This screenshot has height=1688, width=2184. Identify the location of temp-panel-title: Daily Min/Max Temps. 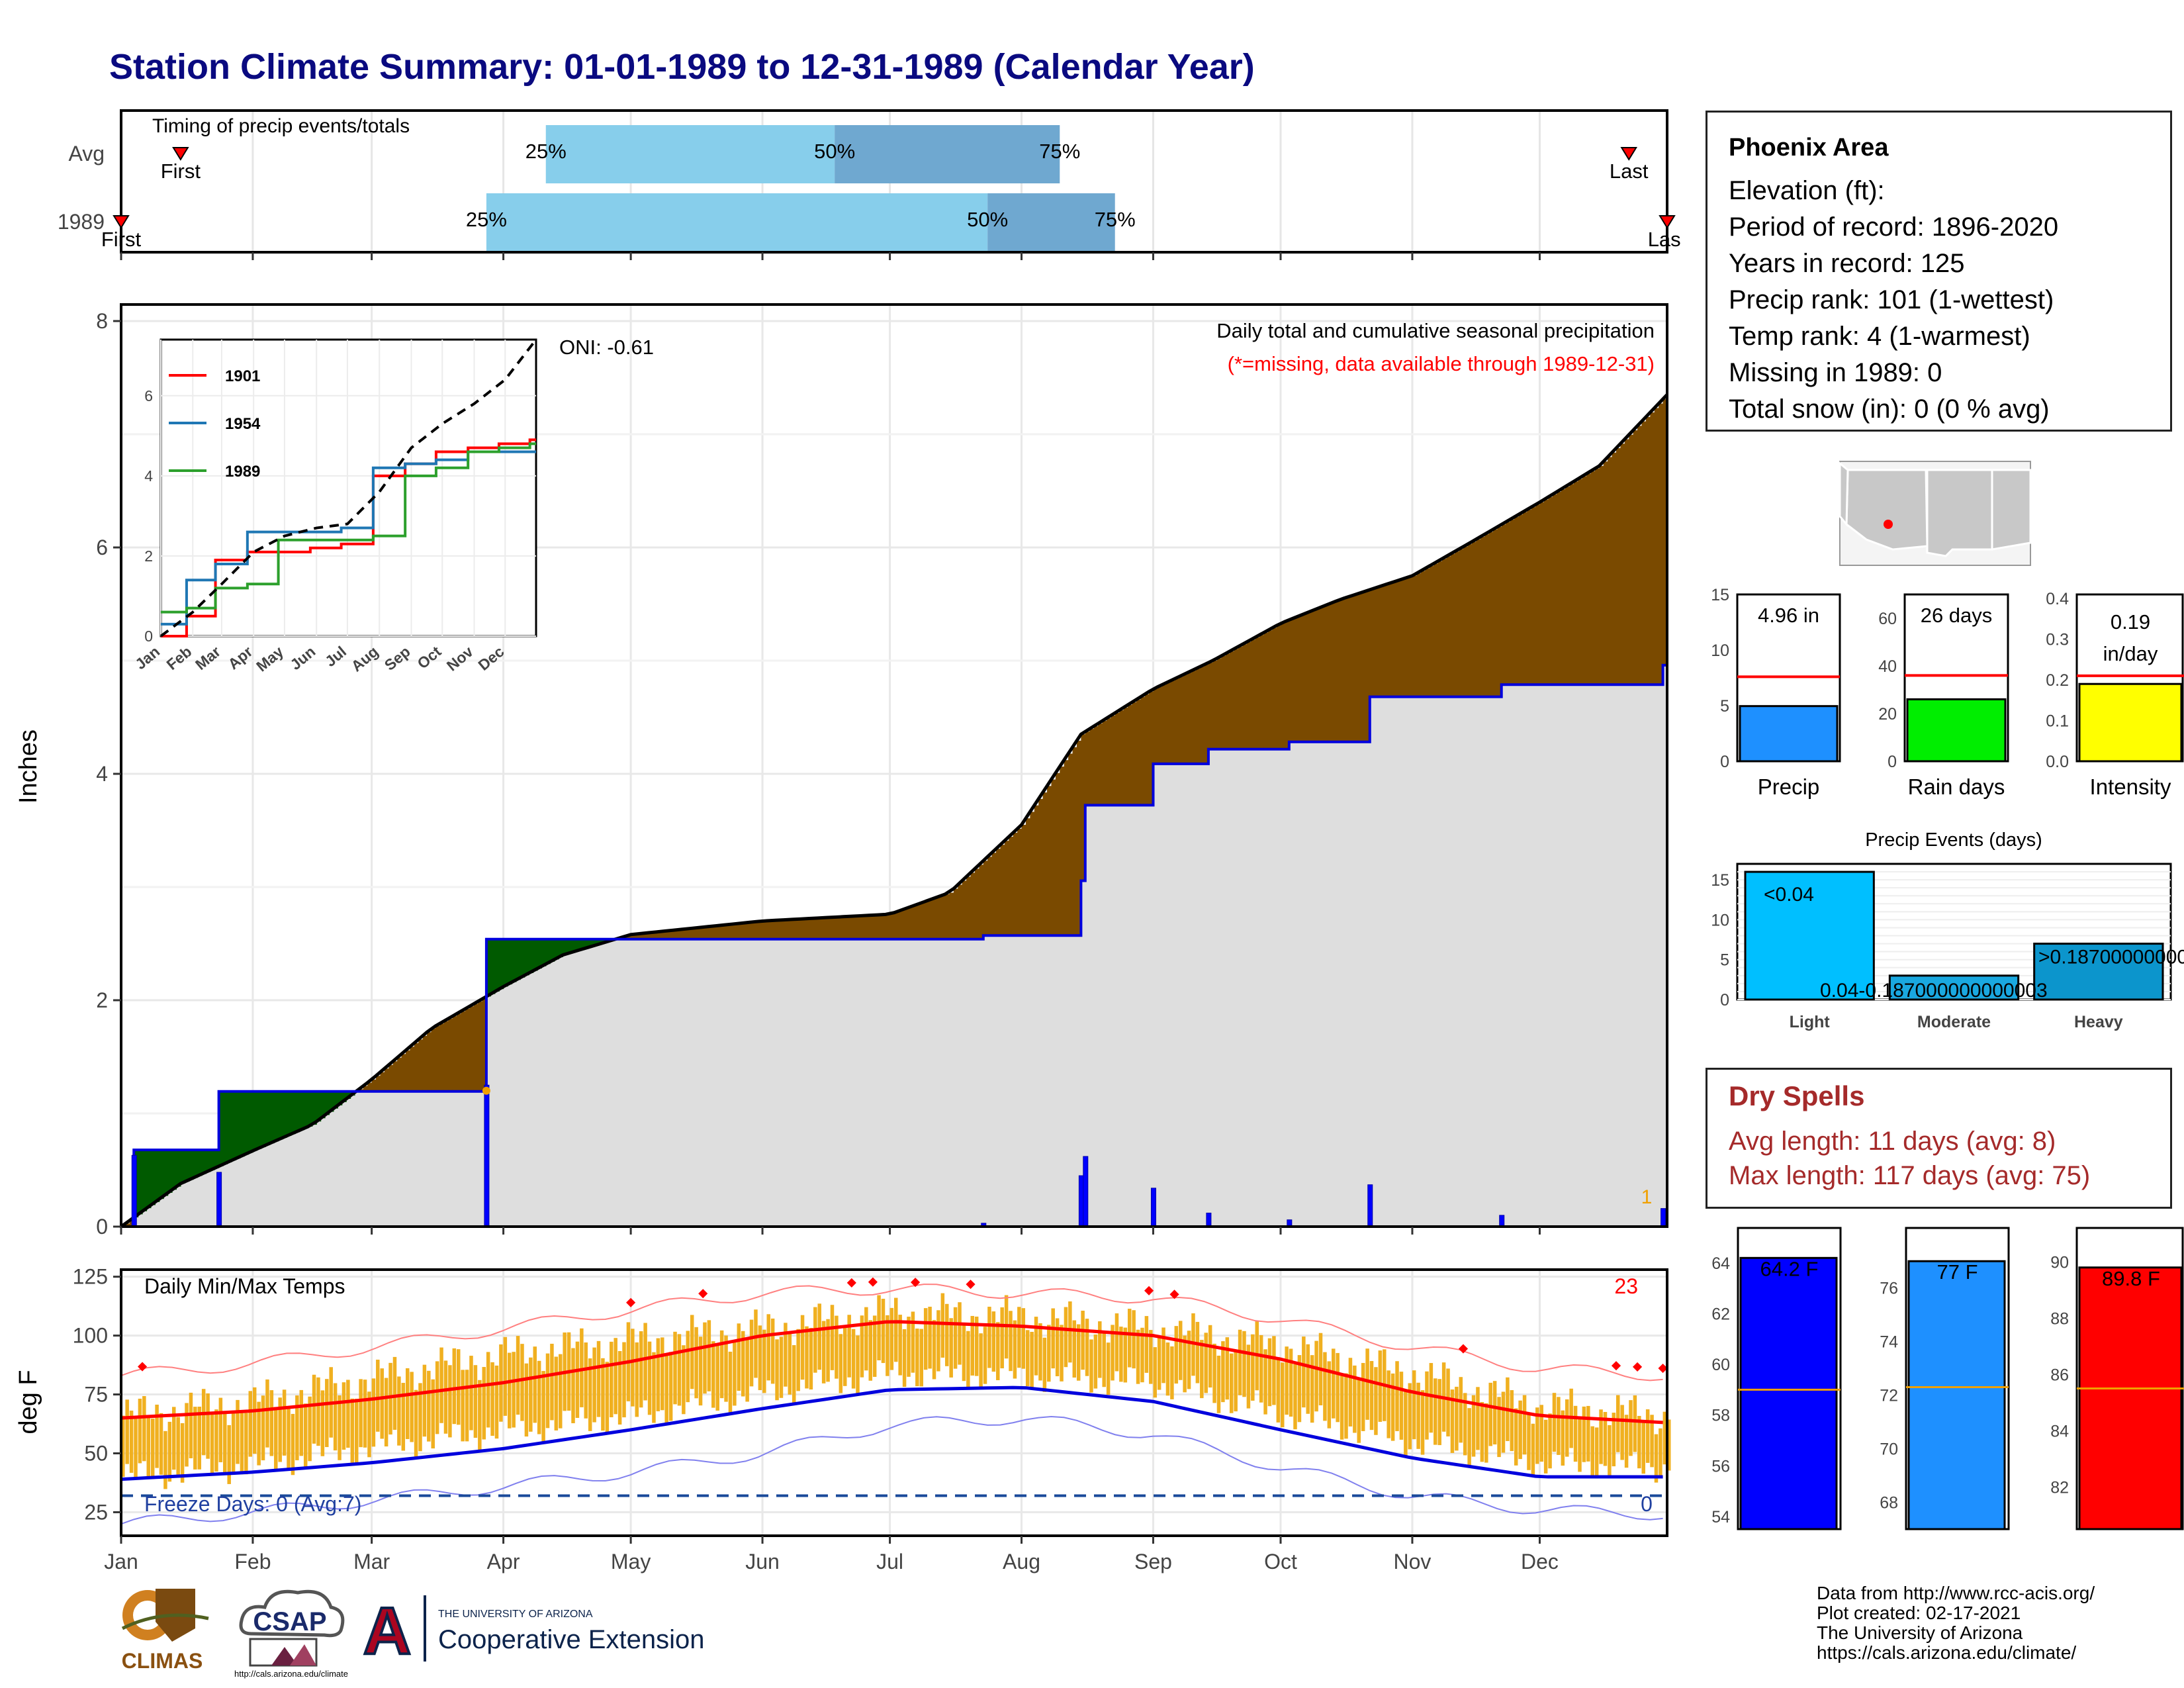
(245, 1286).